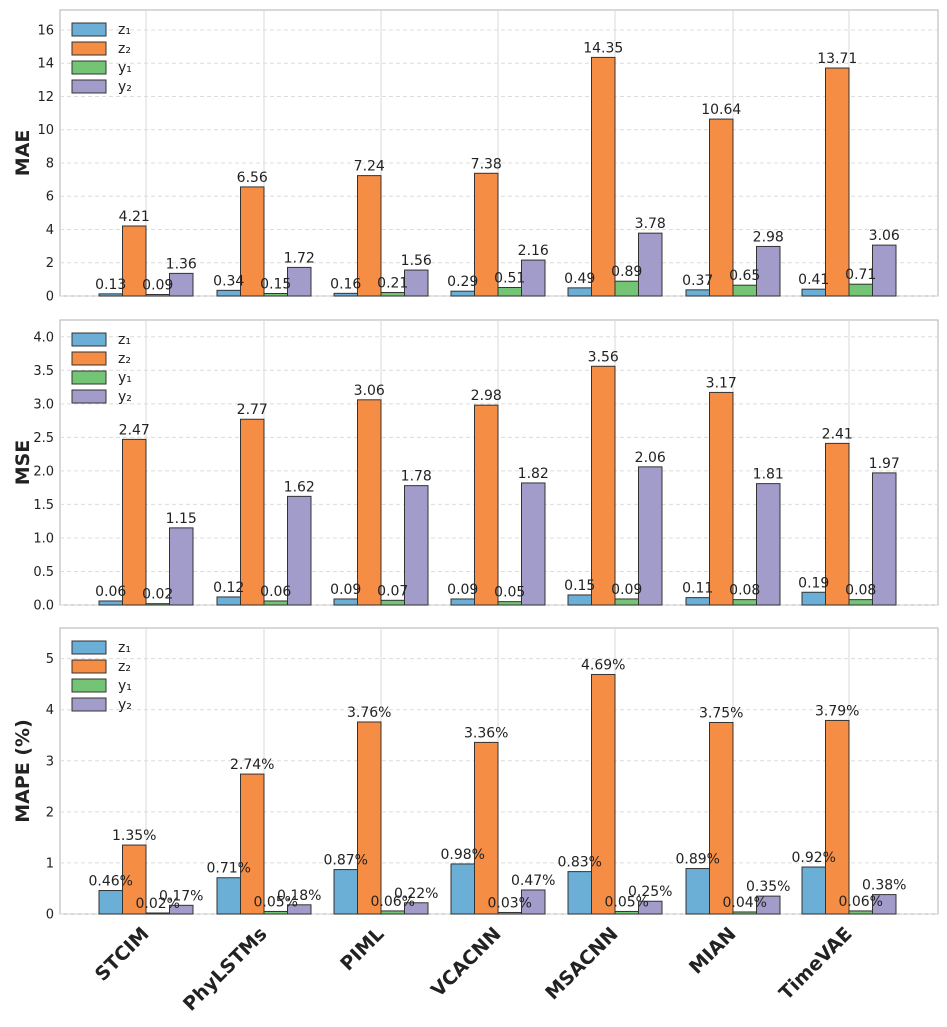 Image resolution: width=947 pixels, height=1027 pixels. I want to click on data-label: 3.17, so click(721, 383).